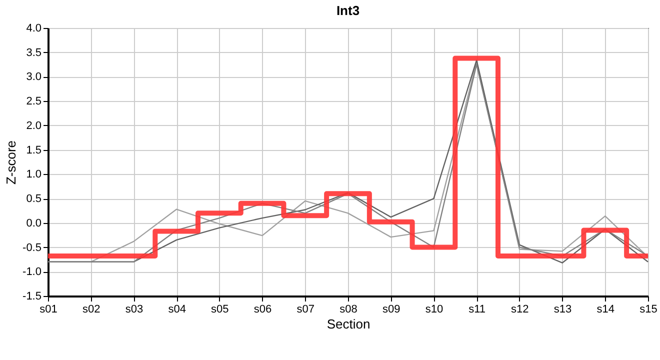 This screenshot has height=360, width=660. Describe the element at coordinates (34, 77) in the screenshot. I see `y-tick-label: 3.0` at that location.